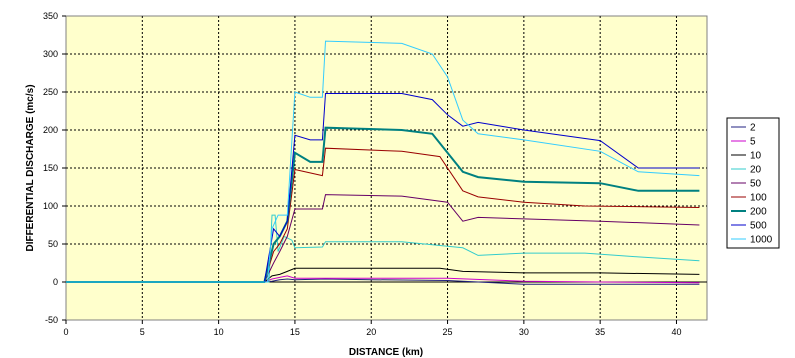 The height and width of the screenshot is (358, 795). What do you see at coordinates (761, 240) in the screenshot?
I see `legend-label: 1000` at bounding box center [761, 240].